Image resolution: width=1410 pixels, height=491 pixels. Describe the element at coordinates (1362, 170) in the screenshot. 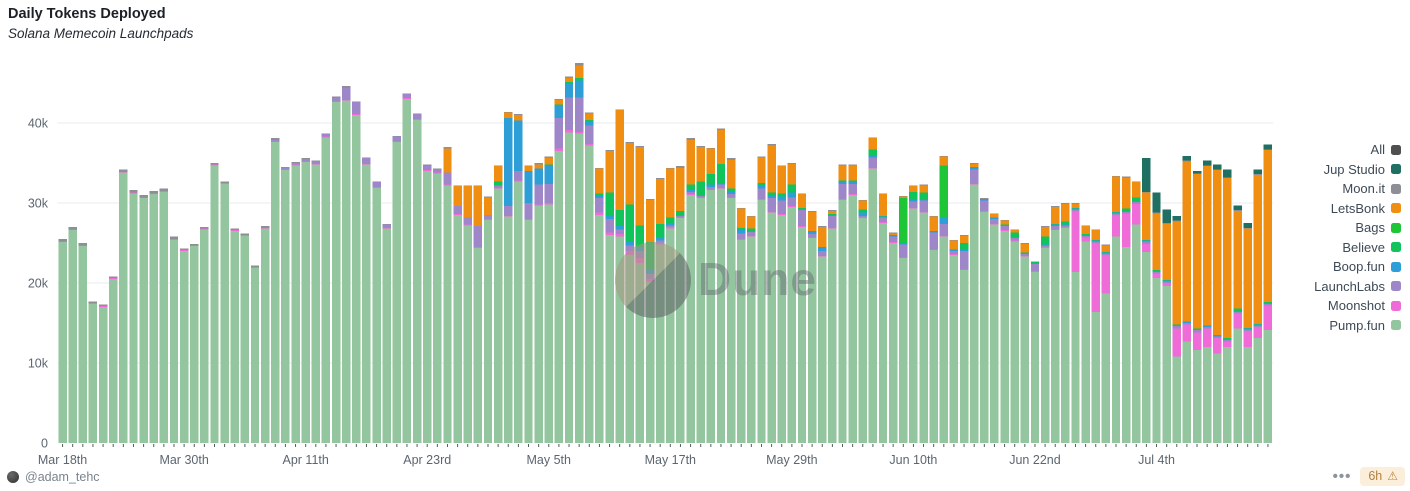

I see `legend-item-jup-studio: Jup Studio` at that location.